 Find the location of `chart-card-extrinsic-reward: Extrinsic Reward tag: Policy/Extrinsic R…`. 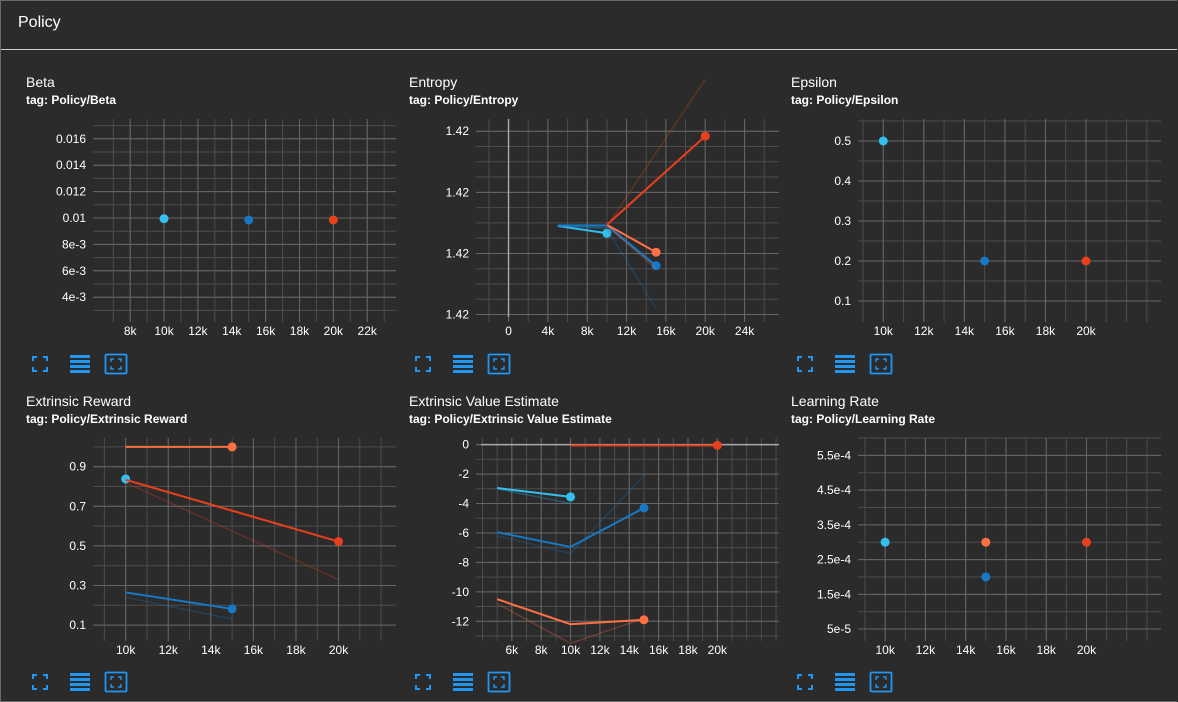

chart-card-extrinsic-reward: Extrinsic Reward tag: Policy/Extrinsic R… is located at coordinates (211, 547).